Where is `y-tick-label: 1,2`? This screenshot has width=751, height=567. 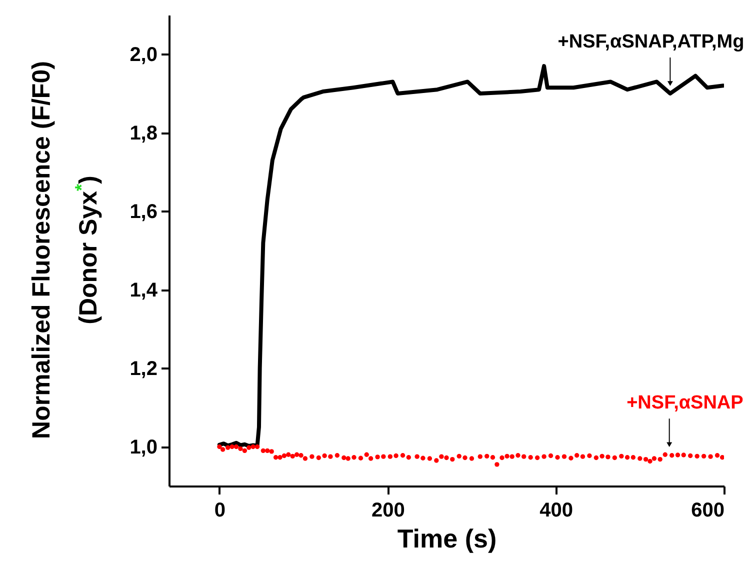 y-tick-label: 1,2 is located at coordinates (144, 369).